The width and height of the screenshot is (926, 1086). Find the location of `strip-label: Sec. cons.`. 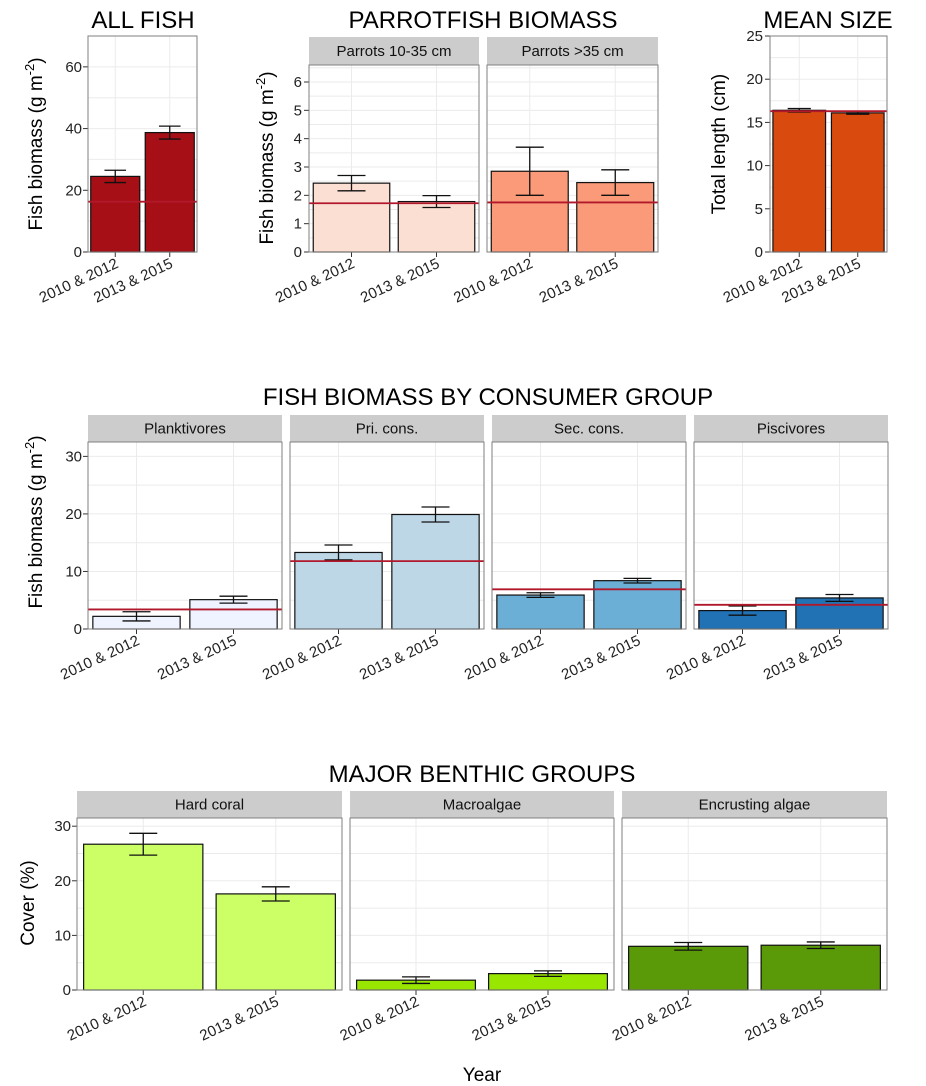

strip-label: Sec. cons. is located at coordinates (589, 429).